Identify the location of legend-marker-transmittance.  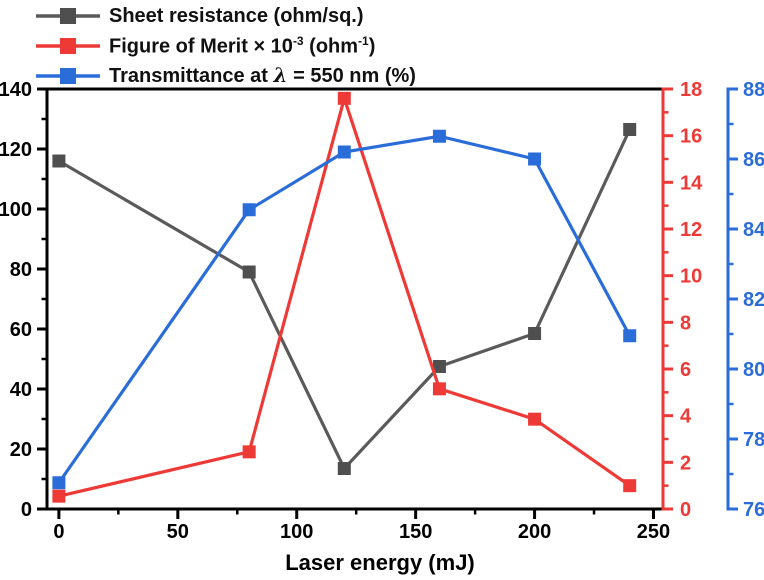
(68, 75).